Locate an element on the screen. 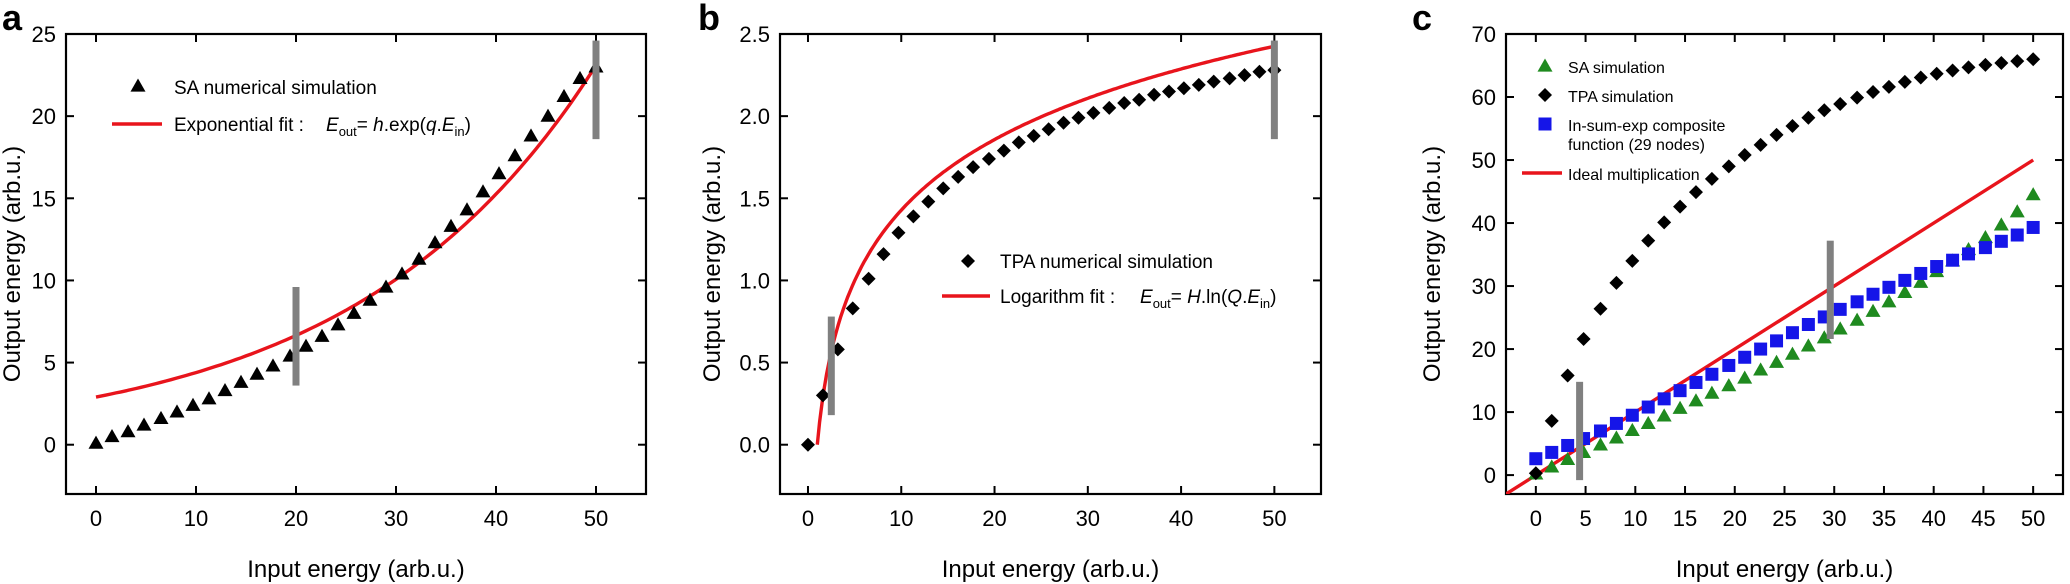  legend-formula-a: Eout= h.exp(q.Ein) is located at coordinates (398, 127).